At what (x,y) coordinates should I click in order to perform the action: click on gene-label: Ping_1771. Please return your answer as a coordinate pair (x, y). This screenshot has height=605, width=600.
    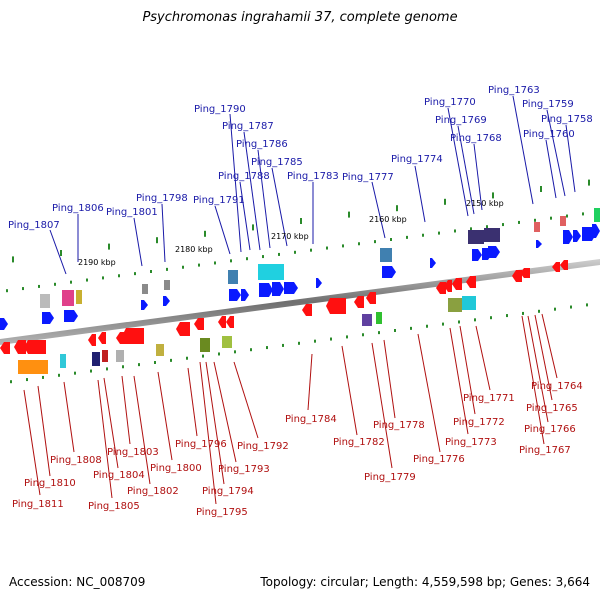
    Looking at the image, I should click on (489, 398).